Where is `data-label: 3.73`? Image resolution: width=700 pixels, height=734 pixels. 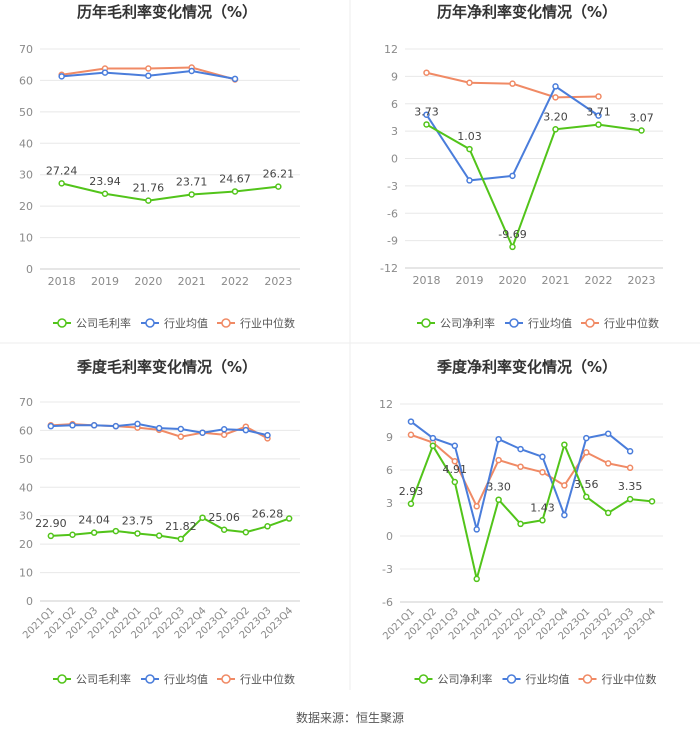 data-label: 3.73 is located at coordinates (426, 111).